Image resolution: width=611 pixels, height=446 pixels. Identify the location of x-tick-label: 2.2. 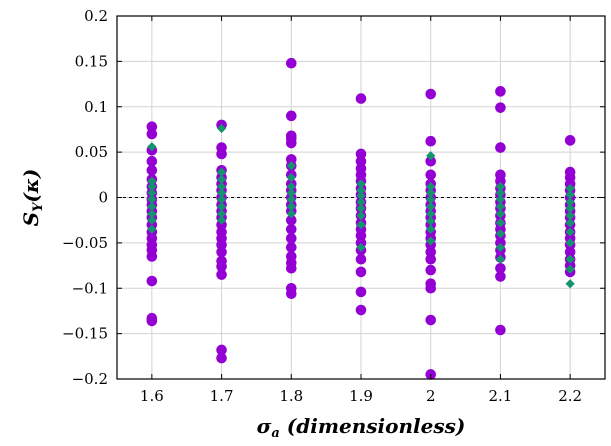
(570, 396).